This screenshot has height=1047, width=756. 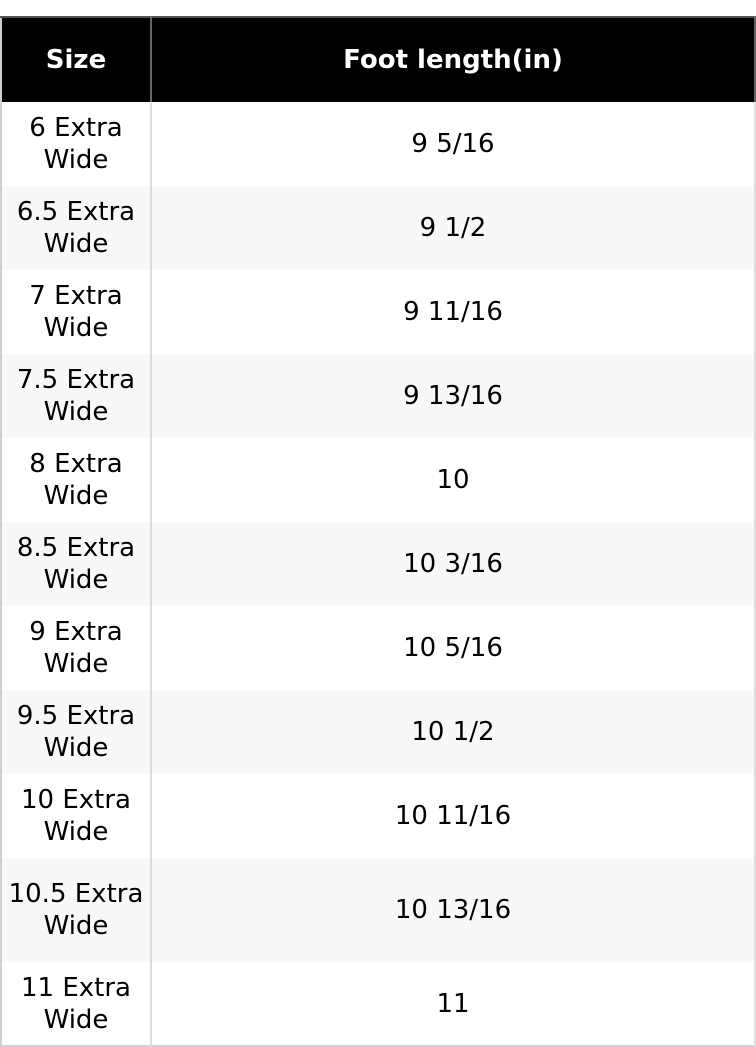 I want to click on table-row: 11 Extra Wide 11, so click(x=378, y=1004).